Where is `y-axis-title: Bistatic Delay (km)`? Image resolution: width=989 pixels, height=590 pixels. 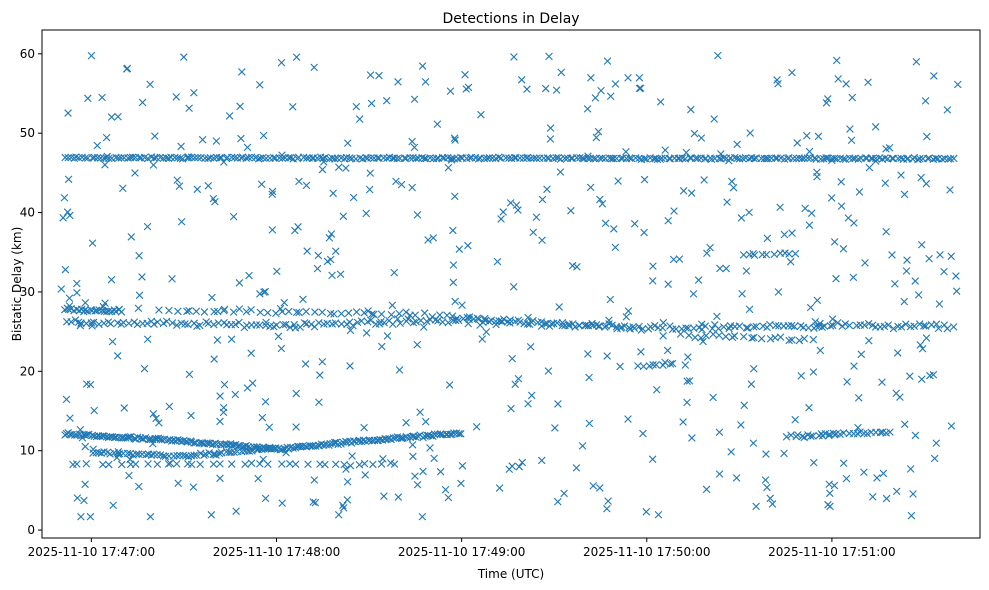
y-axis-title: Bistatic Delay (km) is located at coordinates (17, 284).